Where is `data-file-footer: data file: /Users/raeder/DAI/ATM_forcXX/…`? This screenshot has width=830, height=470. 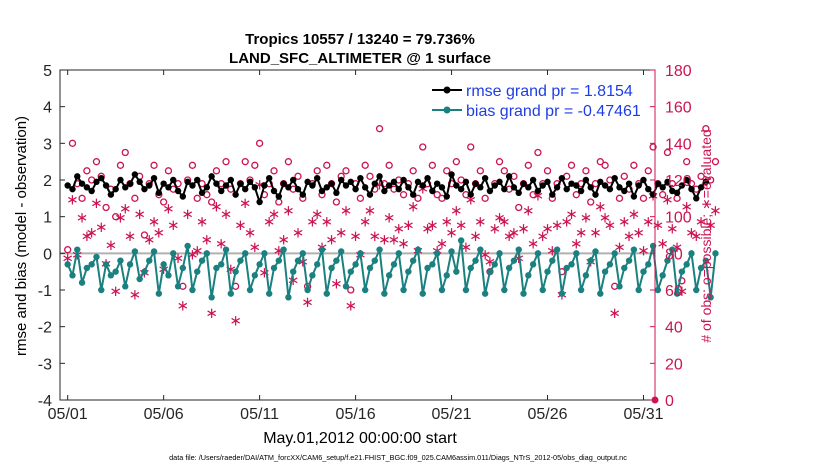
data-file-footer: data file: /Users/raeder/DAI/ATM_forcXX/… is located at coordinates (398, 457).